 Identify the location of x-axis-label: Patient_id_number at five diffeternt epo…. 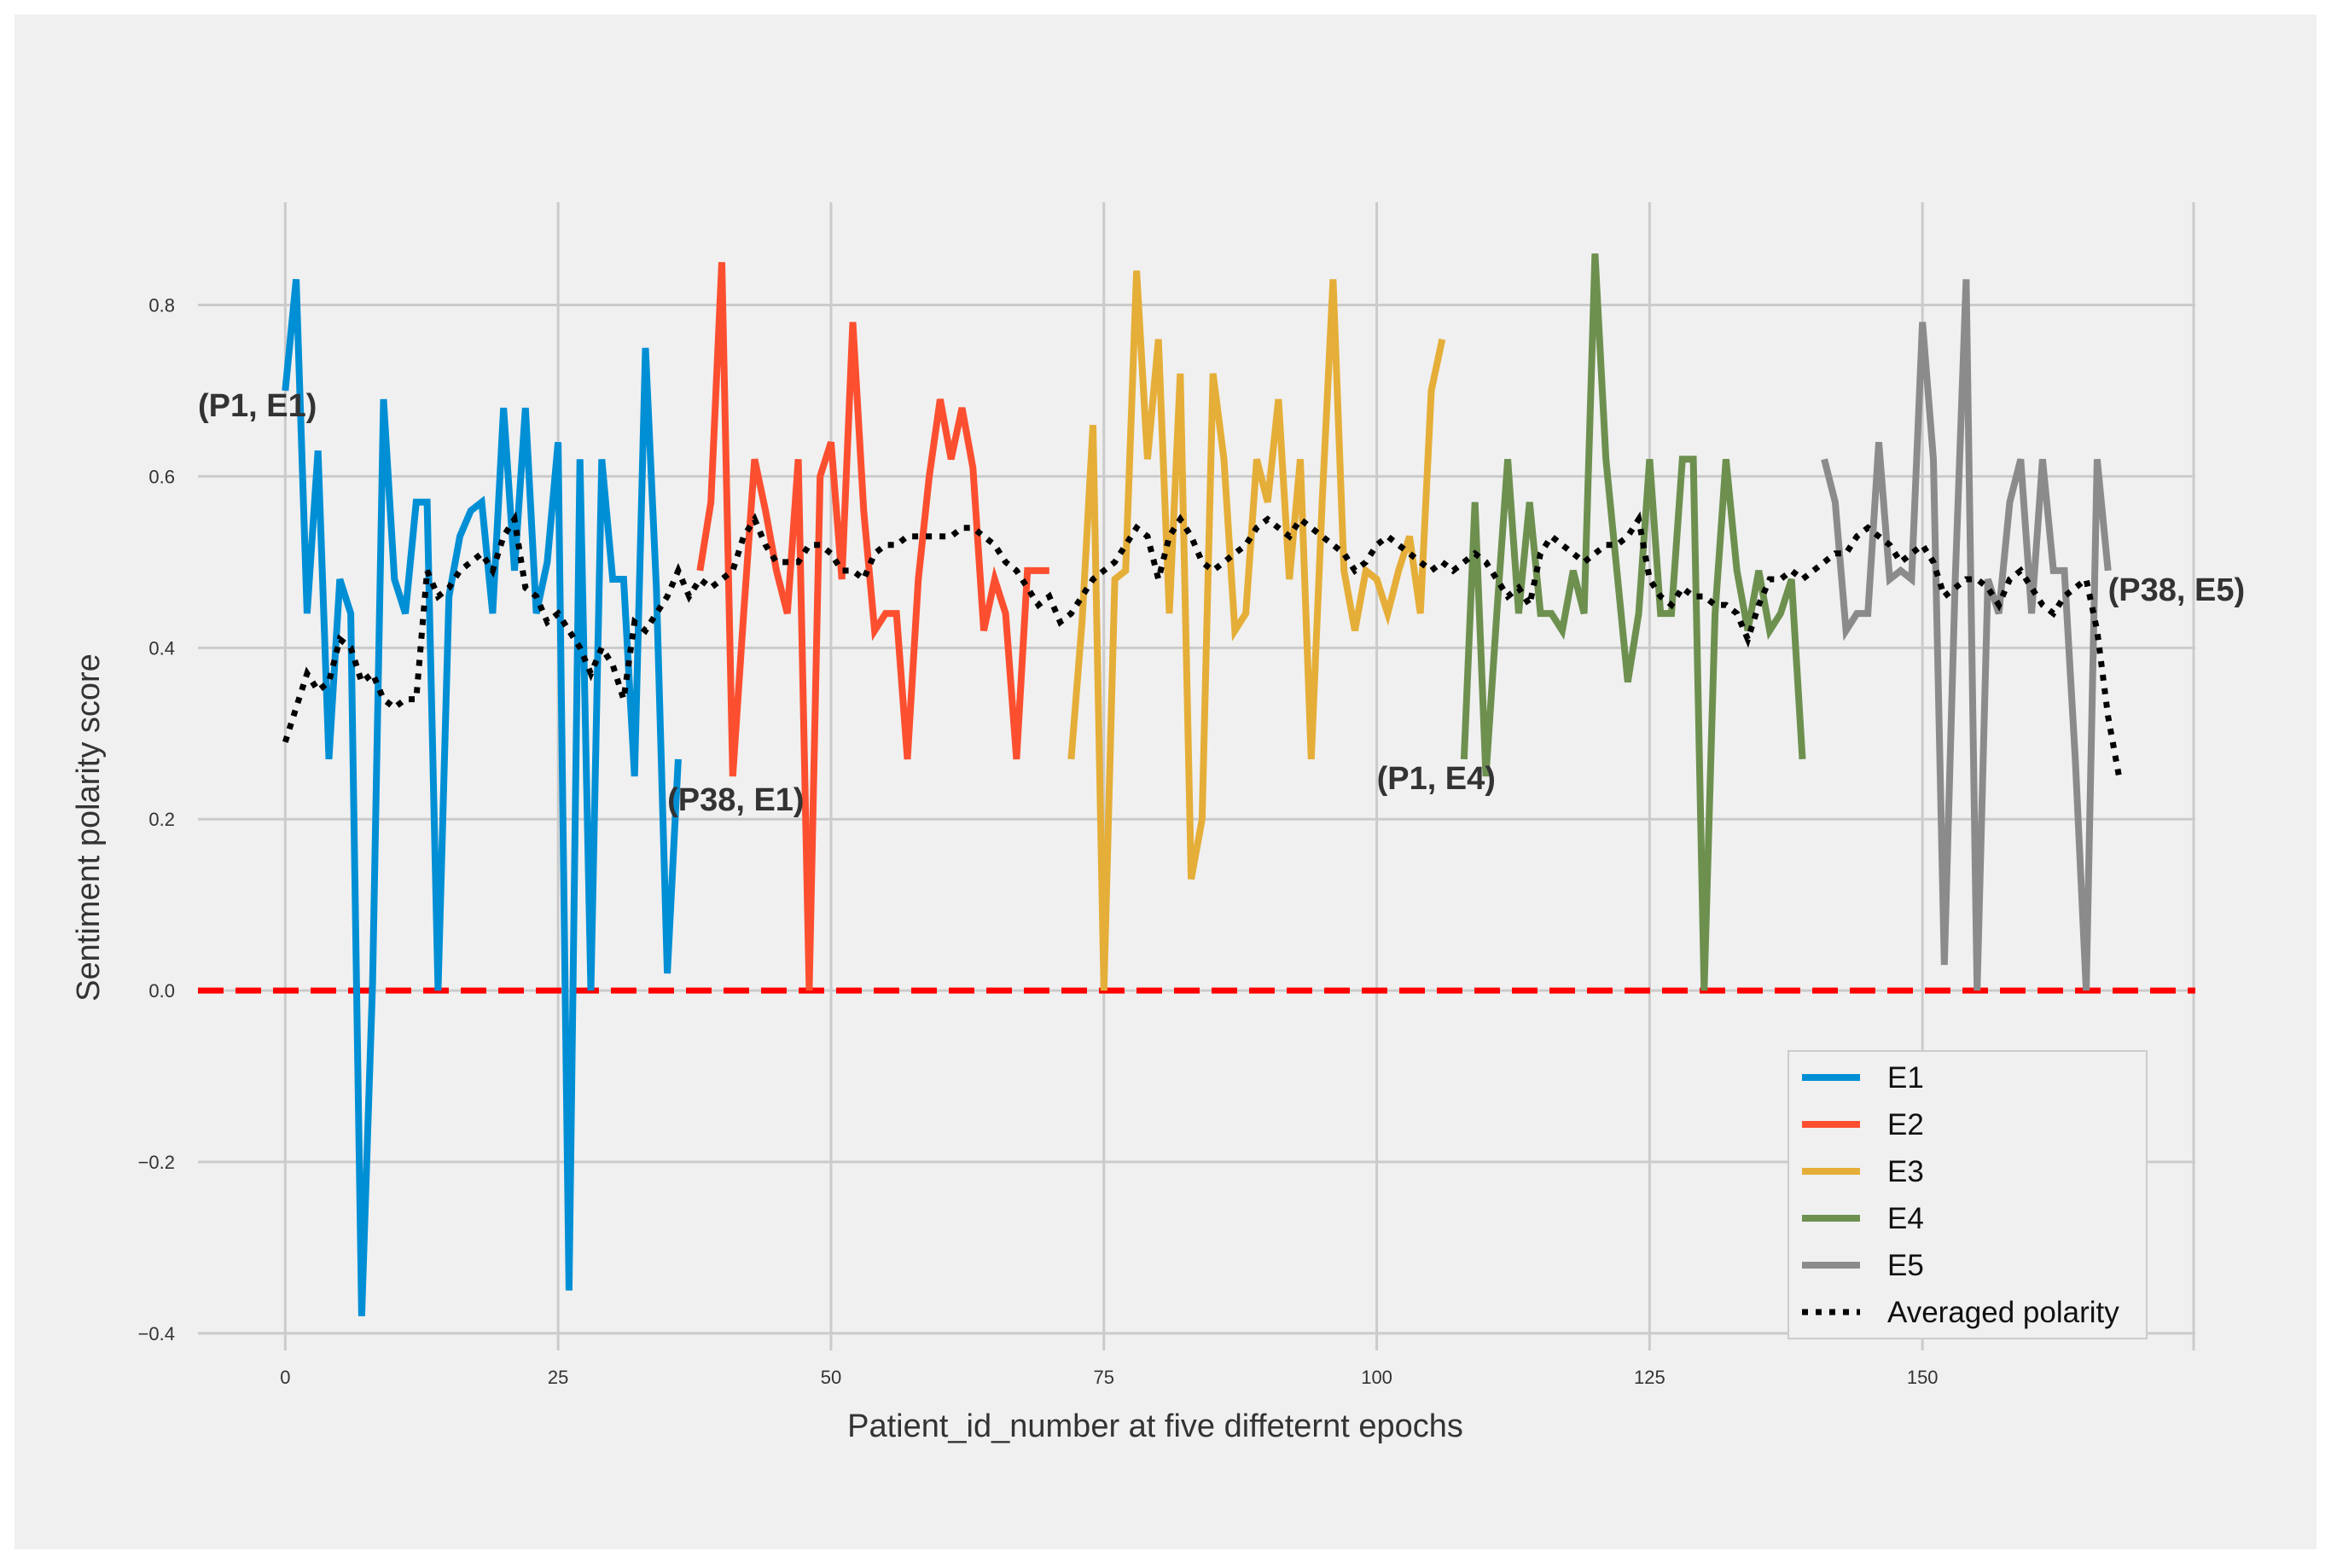
(1155, 1426).